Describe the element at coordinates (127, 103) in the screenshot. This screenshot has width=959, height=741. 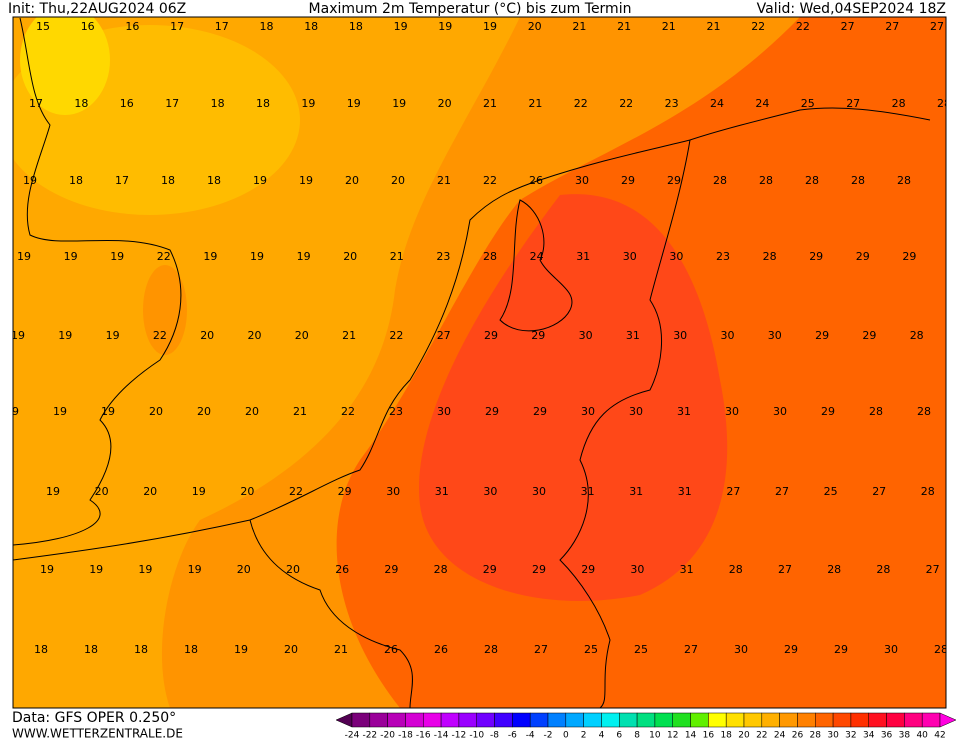
I see `temperature-value: 16` at that location.